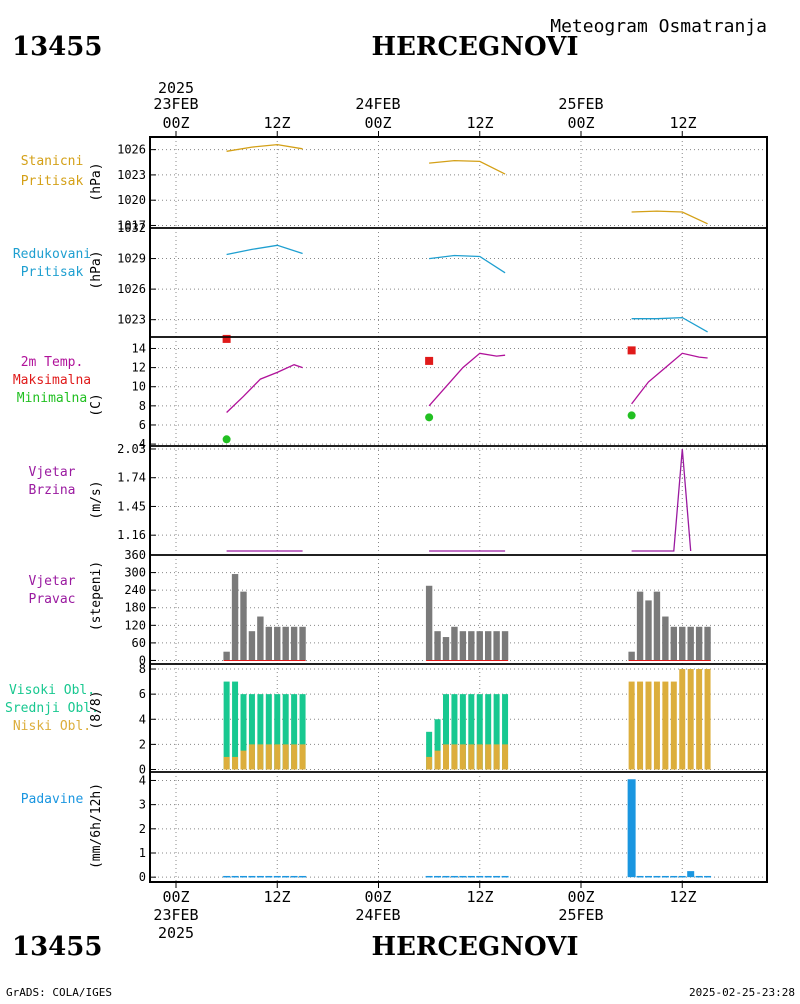  Describe the element at coordinates (131, 478) in the screenshot. I see `y-tick-label: 1.74` at that location.